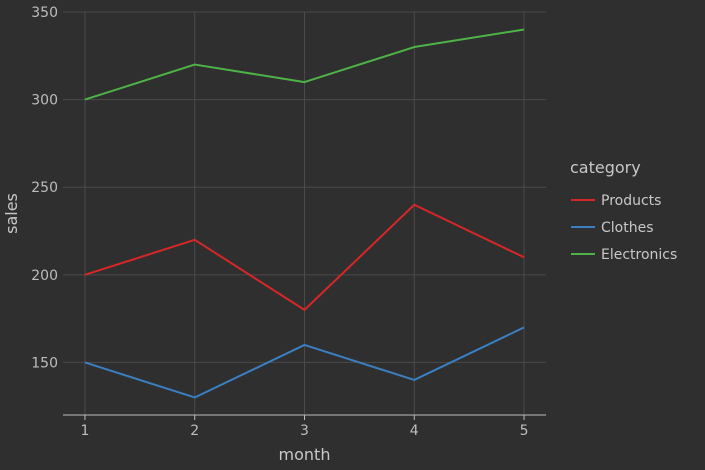 The width and height of the screenshot is (705, 470). Describe the element at coordinates (524, 431) in the screenshot. I see `x-tick-label: 5` at that location.